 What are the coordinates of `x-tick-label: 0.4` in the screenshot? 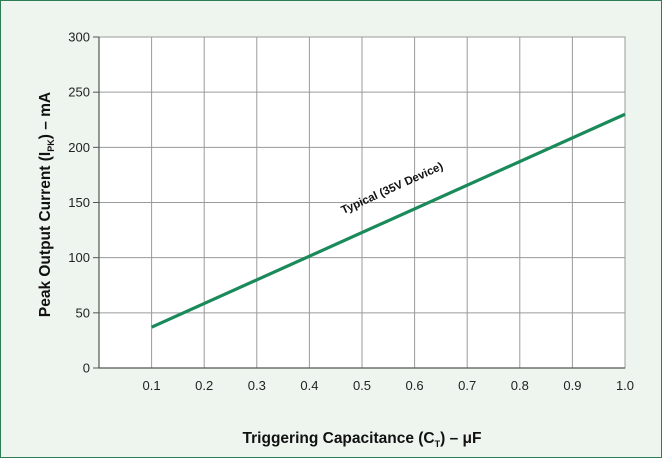 It's located at (309, 385).